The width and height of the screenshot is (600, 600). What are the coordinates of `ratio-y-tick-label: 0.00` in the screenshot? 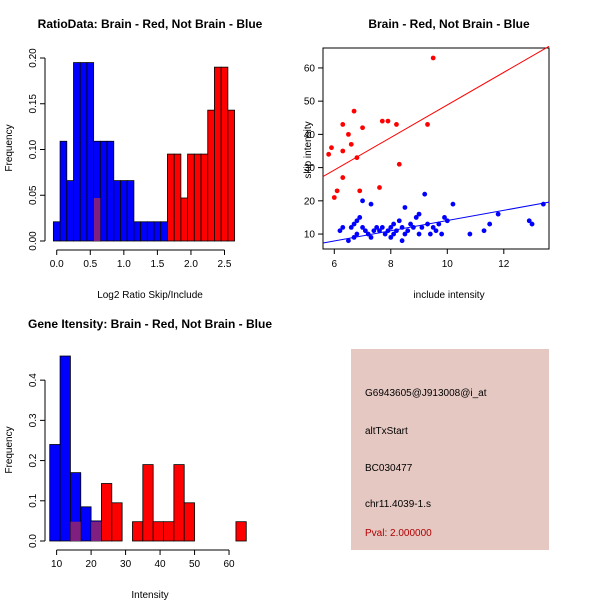 It's located at (33, 241).